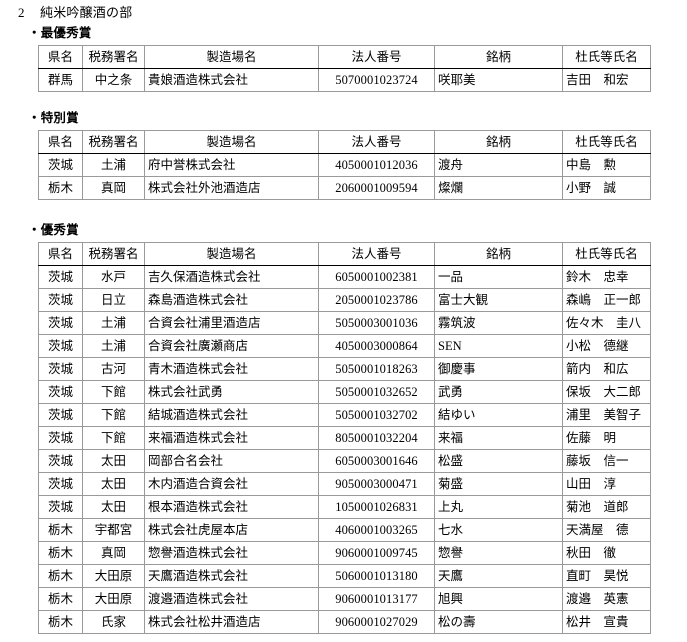 The image size is (687, 642). Describe the element at coordinates (498, 254) in the screenshot. I see `column-header-meigara: 銘柄` at that location.